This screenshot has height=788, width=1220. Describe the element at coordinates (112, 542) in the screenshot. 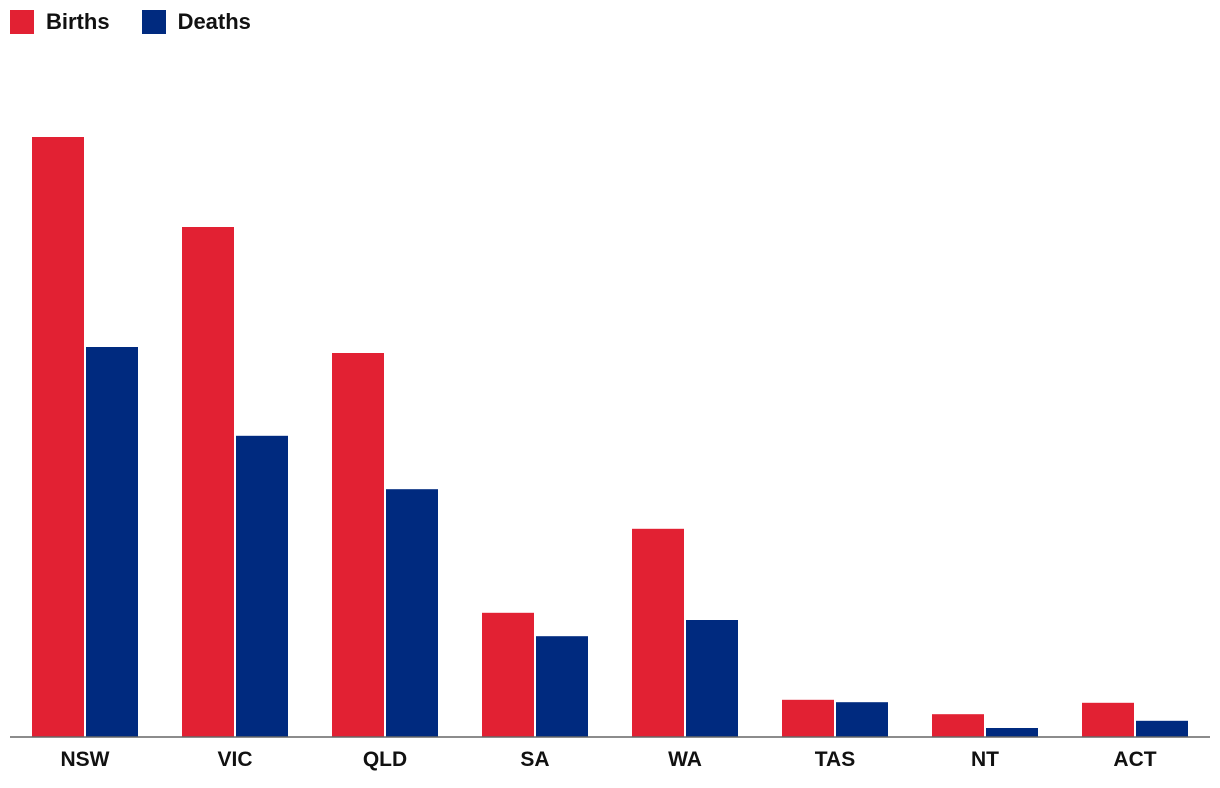

I see `bar-deaths-nsw` at that location.